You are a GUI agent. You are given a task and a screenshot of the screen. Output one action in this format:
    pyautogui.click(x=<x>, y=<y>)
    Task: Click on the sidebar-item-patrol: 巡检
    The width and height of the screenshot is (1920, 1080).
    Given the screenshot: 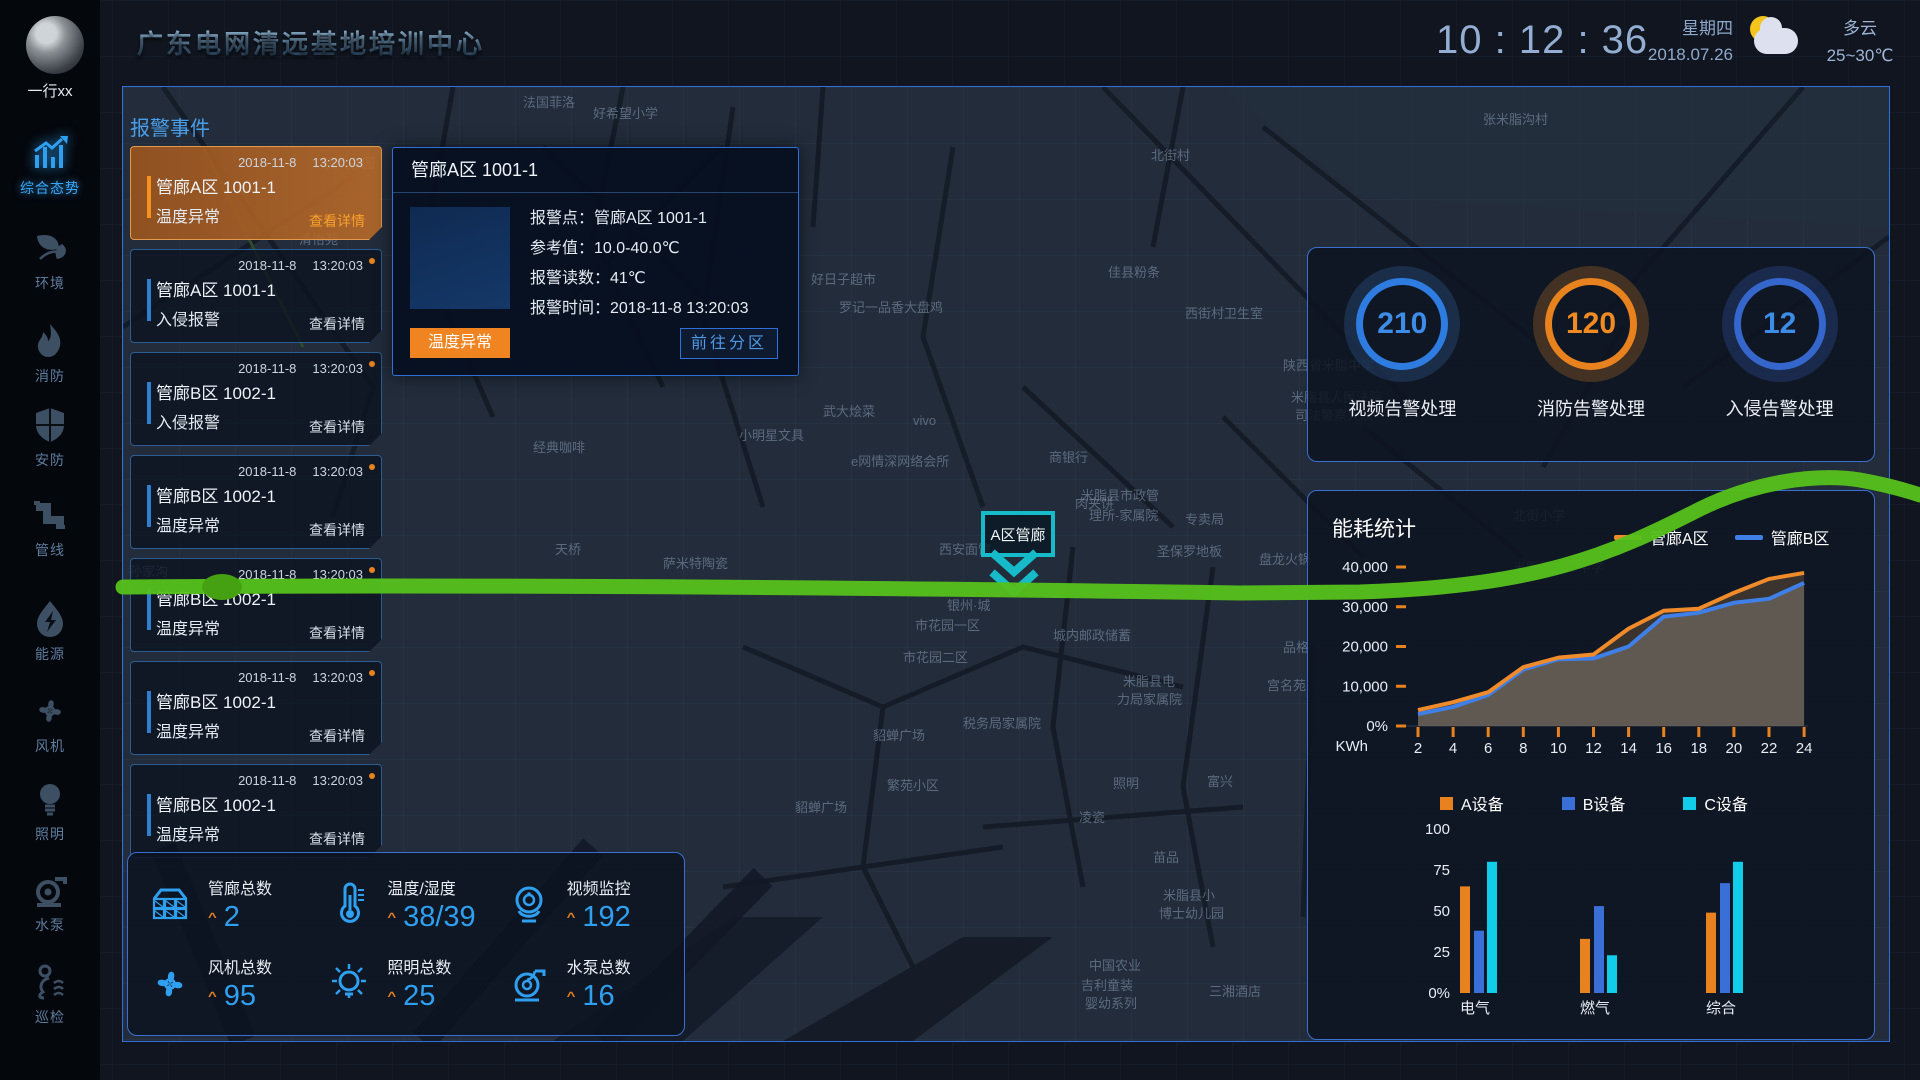 What is the action you would take?
    pyautogui.click(x=50, y=994)
    